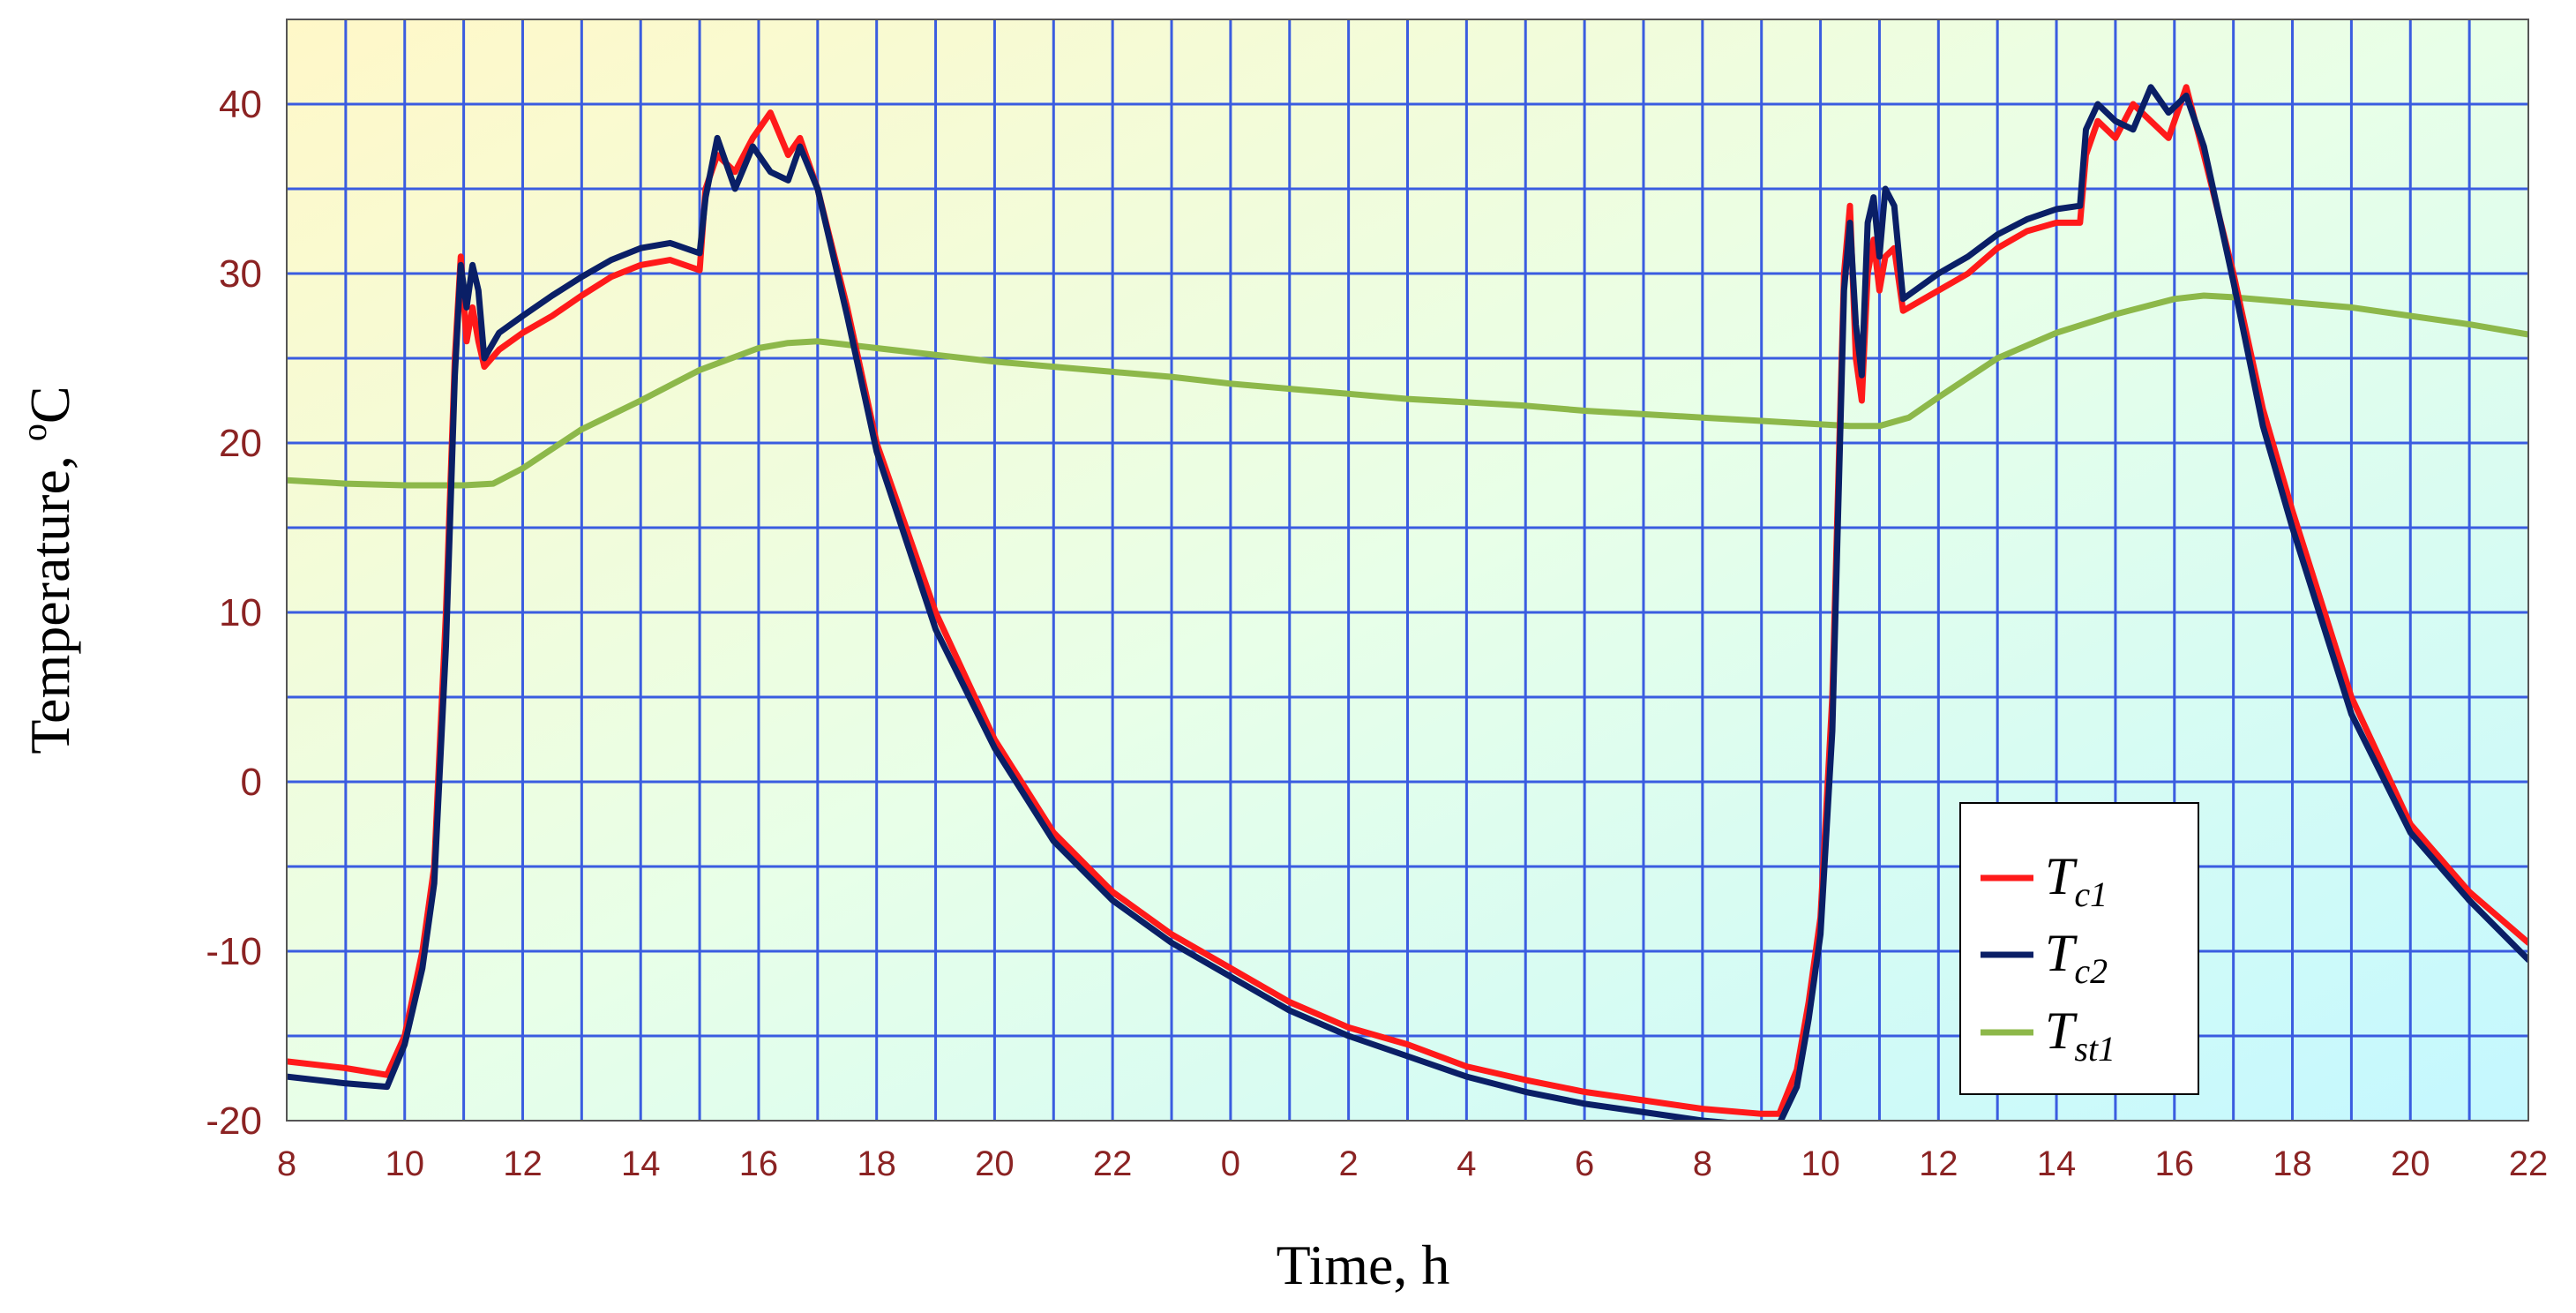 This screenshot has height=1313, width=2576. What do you see at coordinates (34, 432) in the screenshot?
I see `y-axis-title-degree: o` at bounding box center [34, 432].